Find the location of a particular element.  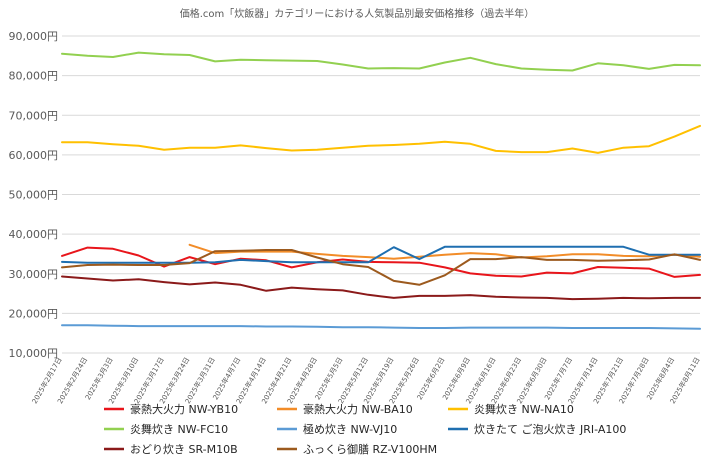

y-tick-label: 20,000円 is located at coordinates (34, 313).